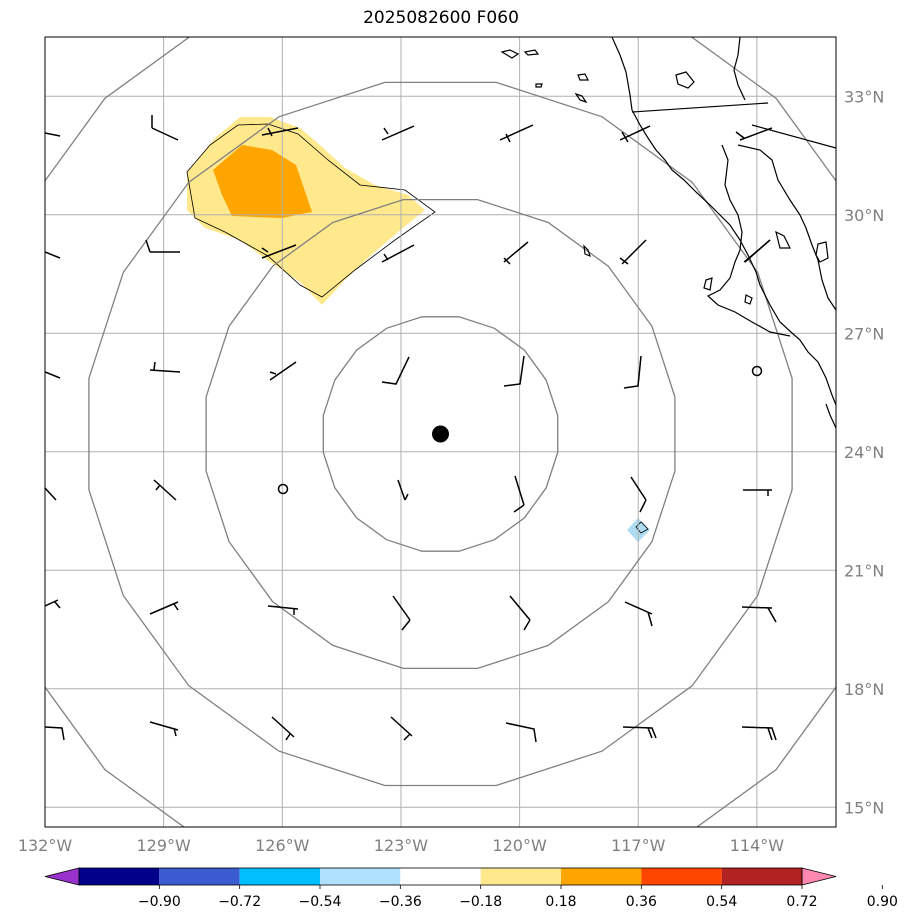 This screenshot has width=906, height=924. Describe the element at coordinates (519, 845) in the screenshot. I see `longitude-tick-label: 120°W` at that location.